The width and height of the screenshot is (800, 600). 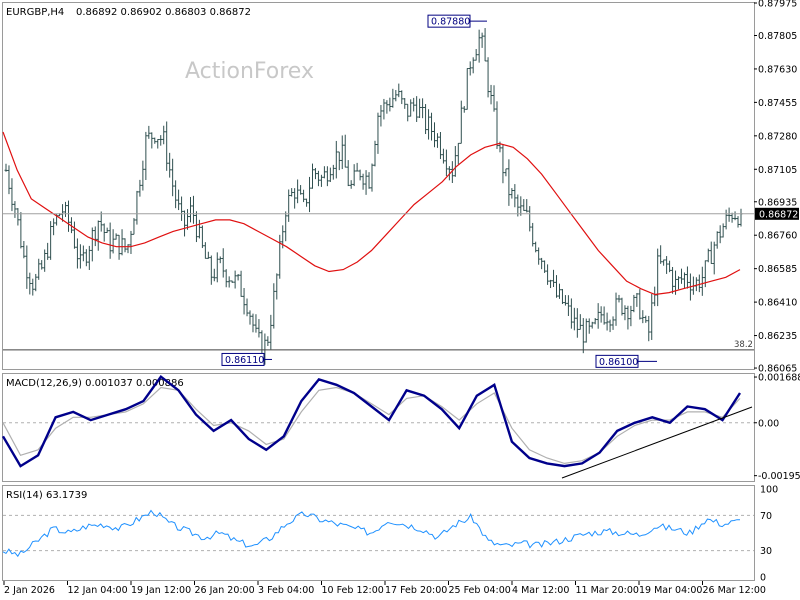 What do you see at coordinates (766, 516) in the screenshot?
I see `rsi-tick-label: 70` at bounding box center [766, 516].